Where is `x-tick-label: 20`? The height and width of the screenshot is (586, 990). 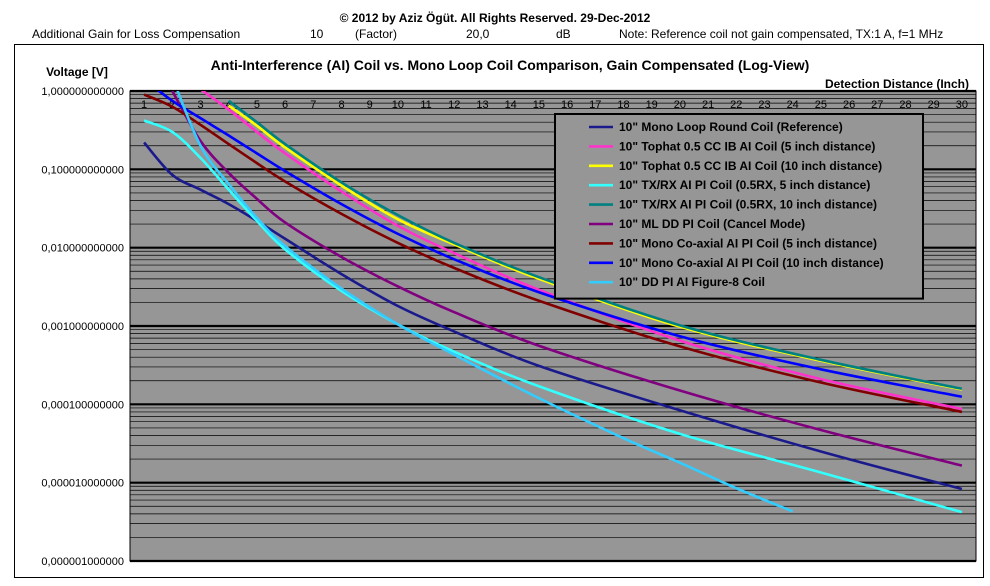 x-tick-label: 20 is located at coordinates (680, 105).